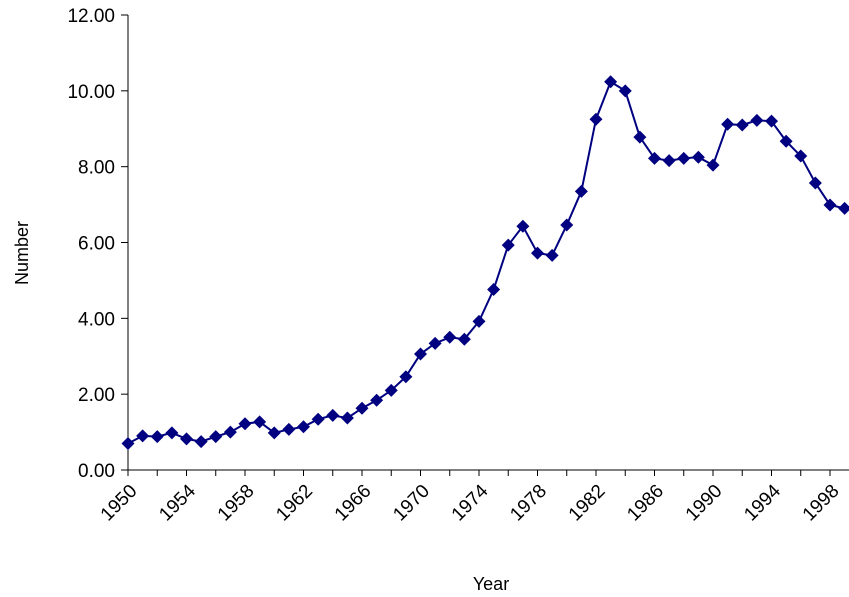 The width and height of the screenshot is (849, 597). Describe the element at coordinates (353, 503) in the screenshot. I see `x-tick-label: 1966` at that location.